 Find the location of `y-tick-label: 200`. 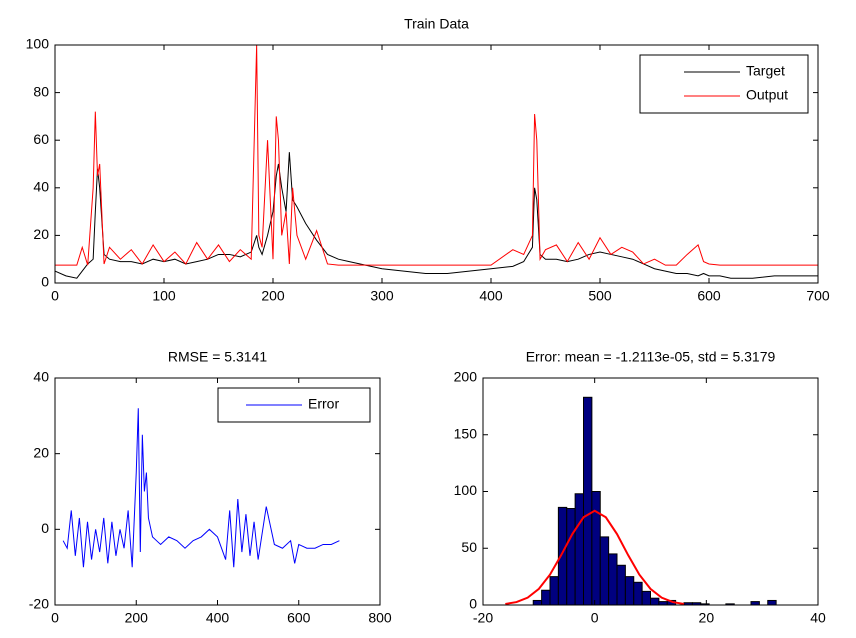

y-tick-label: 200 is located at coordinates (466, 377).